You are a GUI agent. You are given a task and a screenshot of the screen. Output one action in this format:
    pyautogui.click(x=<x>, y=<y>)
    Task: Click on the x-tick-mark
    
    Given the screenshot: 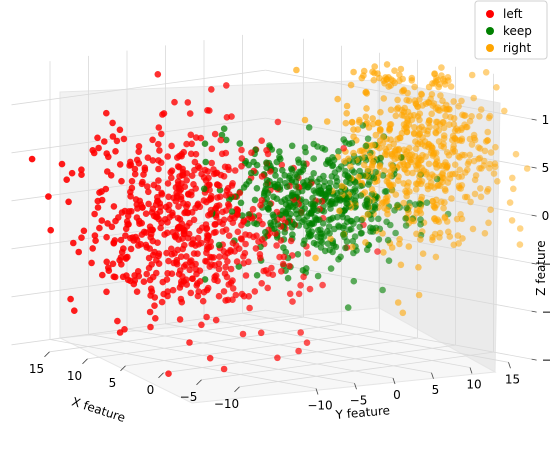 What is the action you would take?
    pyautogui.click(x=85, y=361)
    